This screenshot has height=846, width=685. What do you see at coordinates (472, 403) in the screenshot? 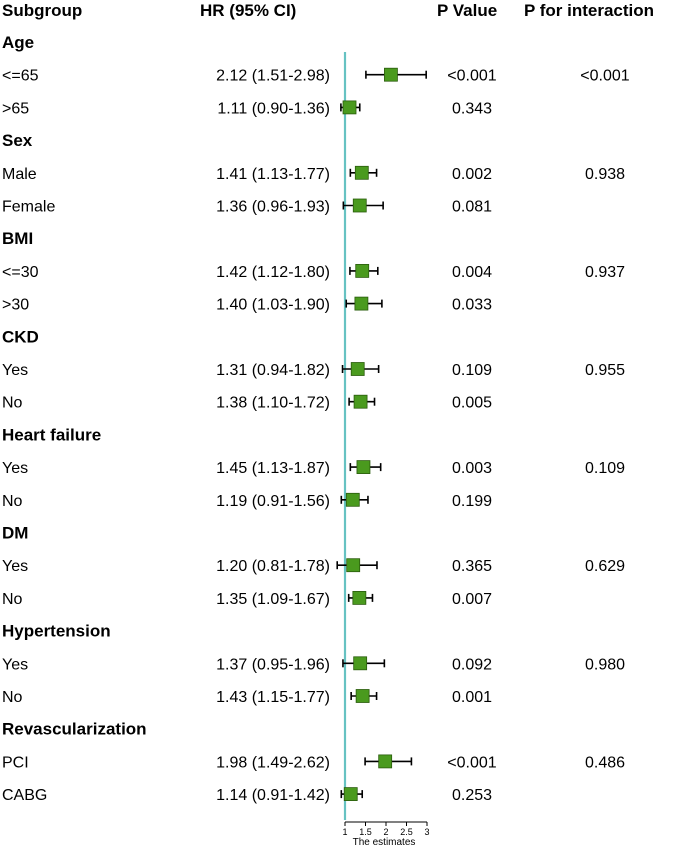
I see `p-value-text: 0.005` at bounding box center [472, 403].